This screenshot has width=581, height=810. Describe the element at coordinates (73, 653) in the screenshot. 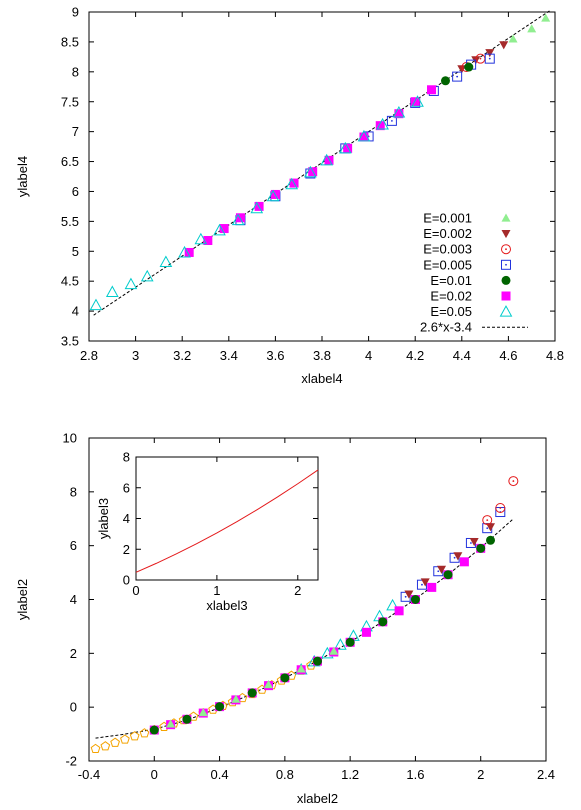

I see `y-tick-label: 2` at that location.